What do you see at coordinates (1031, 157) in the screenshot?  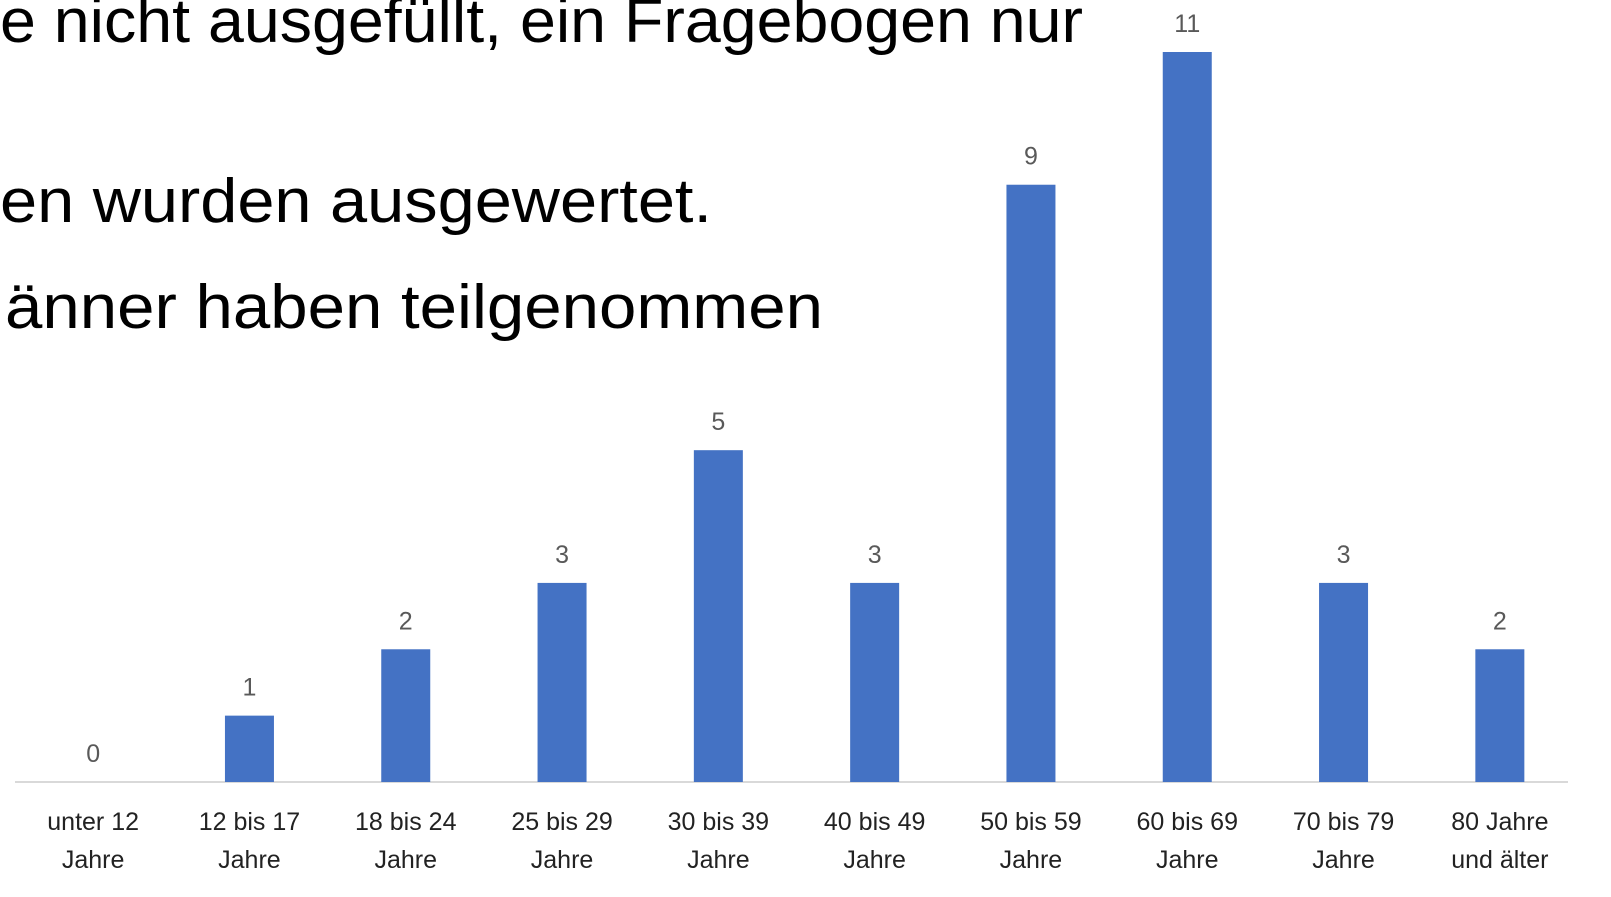 I see `data-label: 9` at bounding box center [1031, 157].